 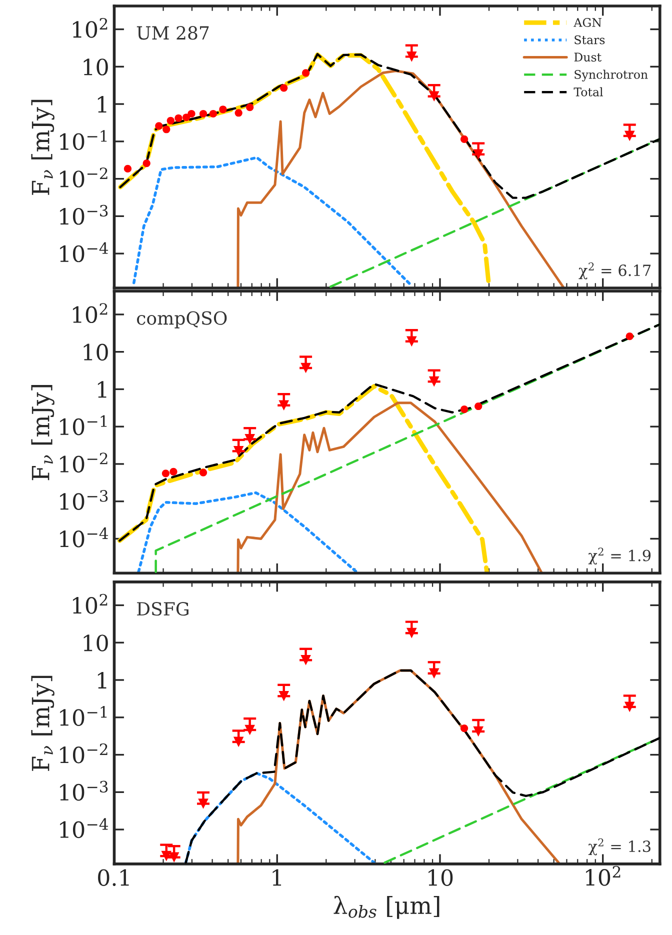 I want to click on annotation: compQSO, so click(x=181, y=319).